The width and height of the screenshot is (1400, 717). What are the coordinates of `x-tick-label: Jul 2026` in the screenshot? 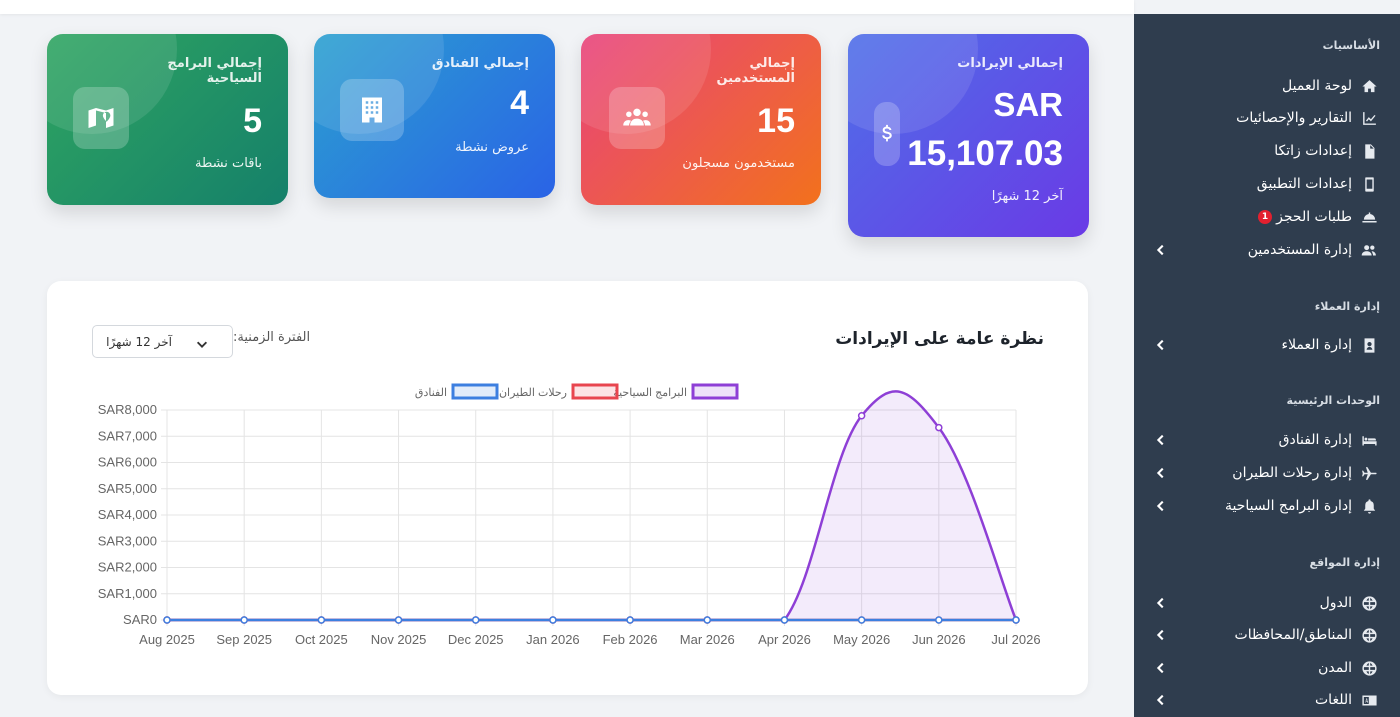 It's located at (1015, 639).